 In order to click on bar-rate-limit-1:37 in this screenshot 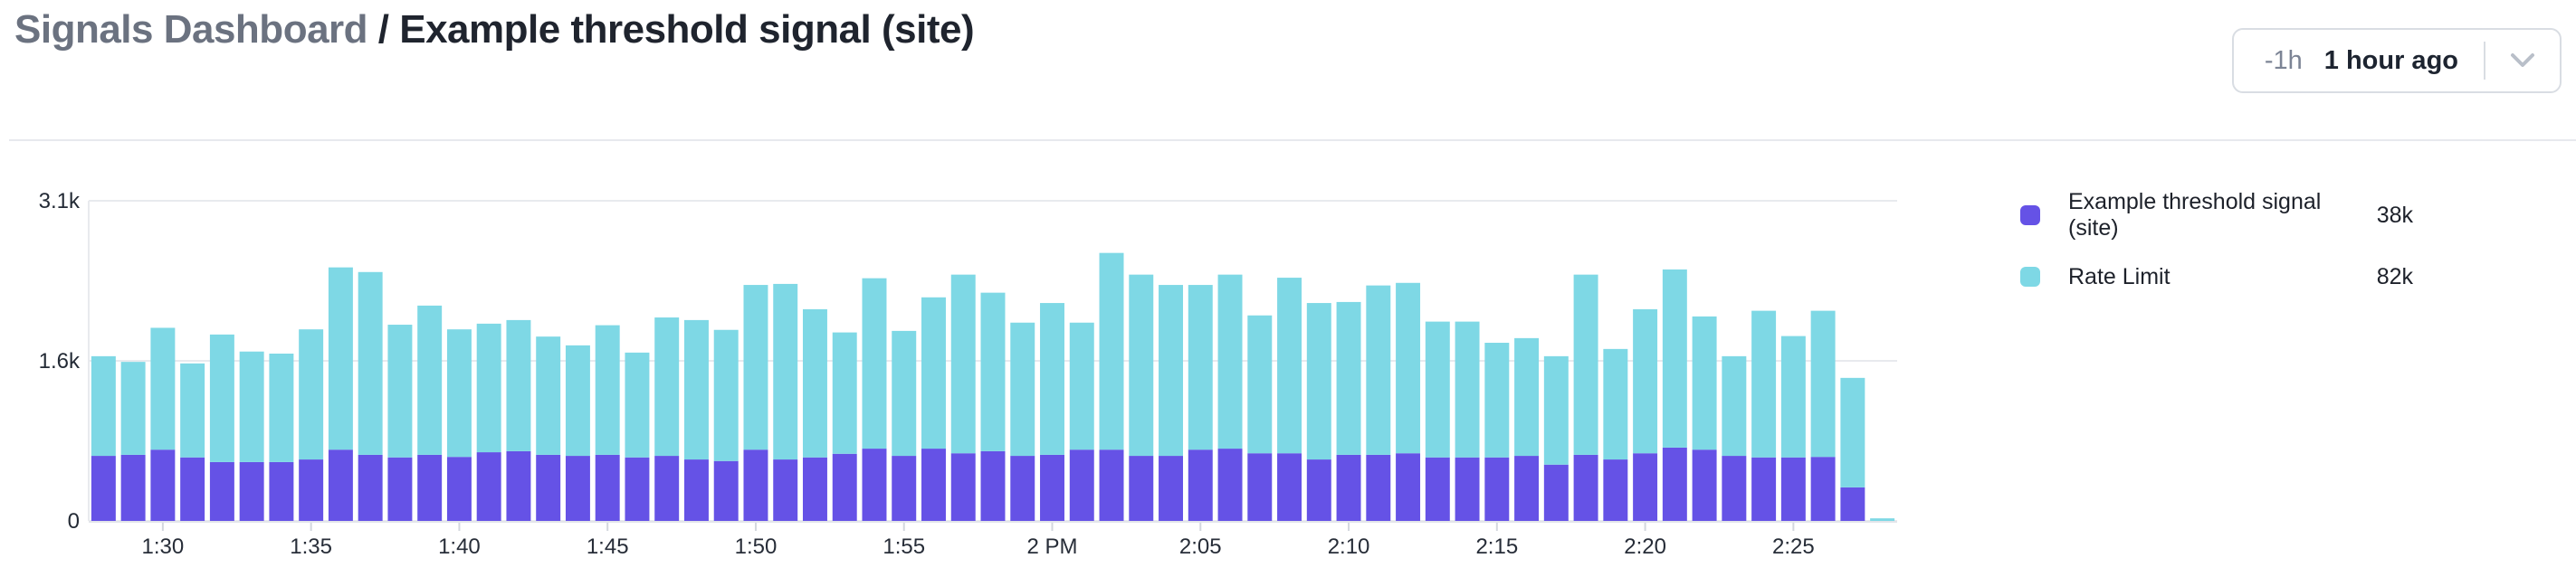, I will do `click(371, 363)`.